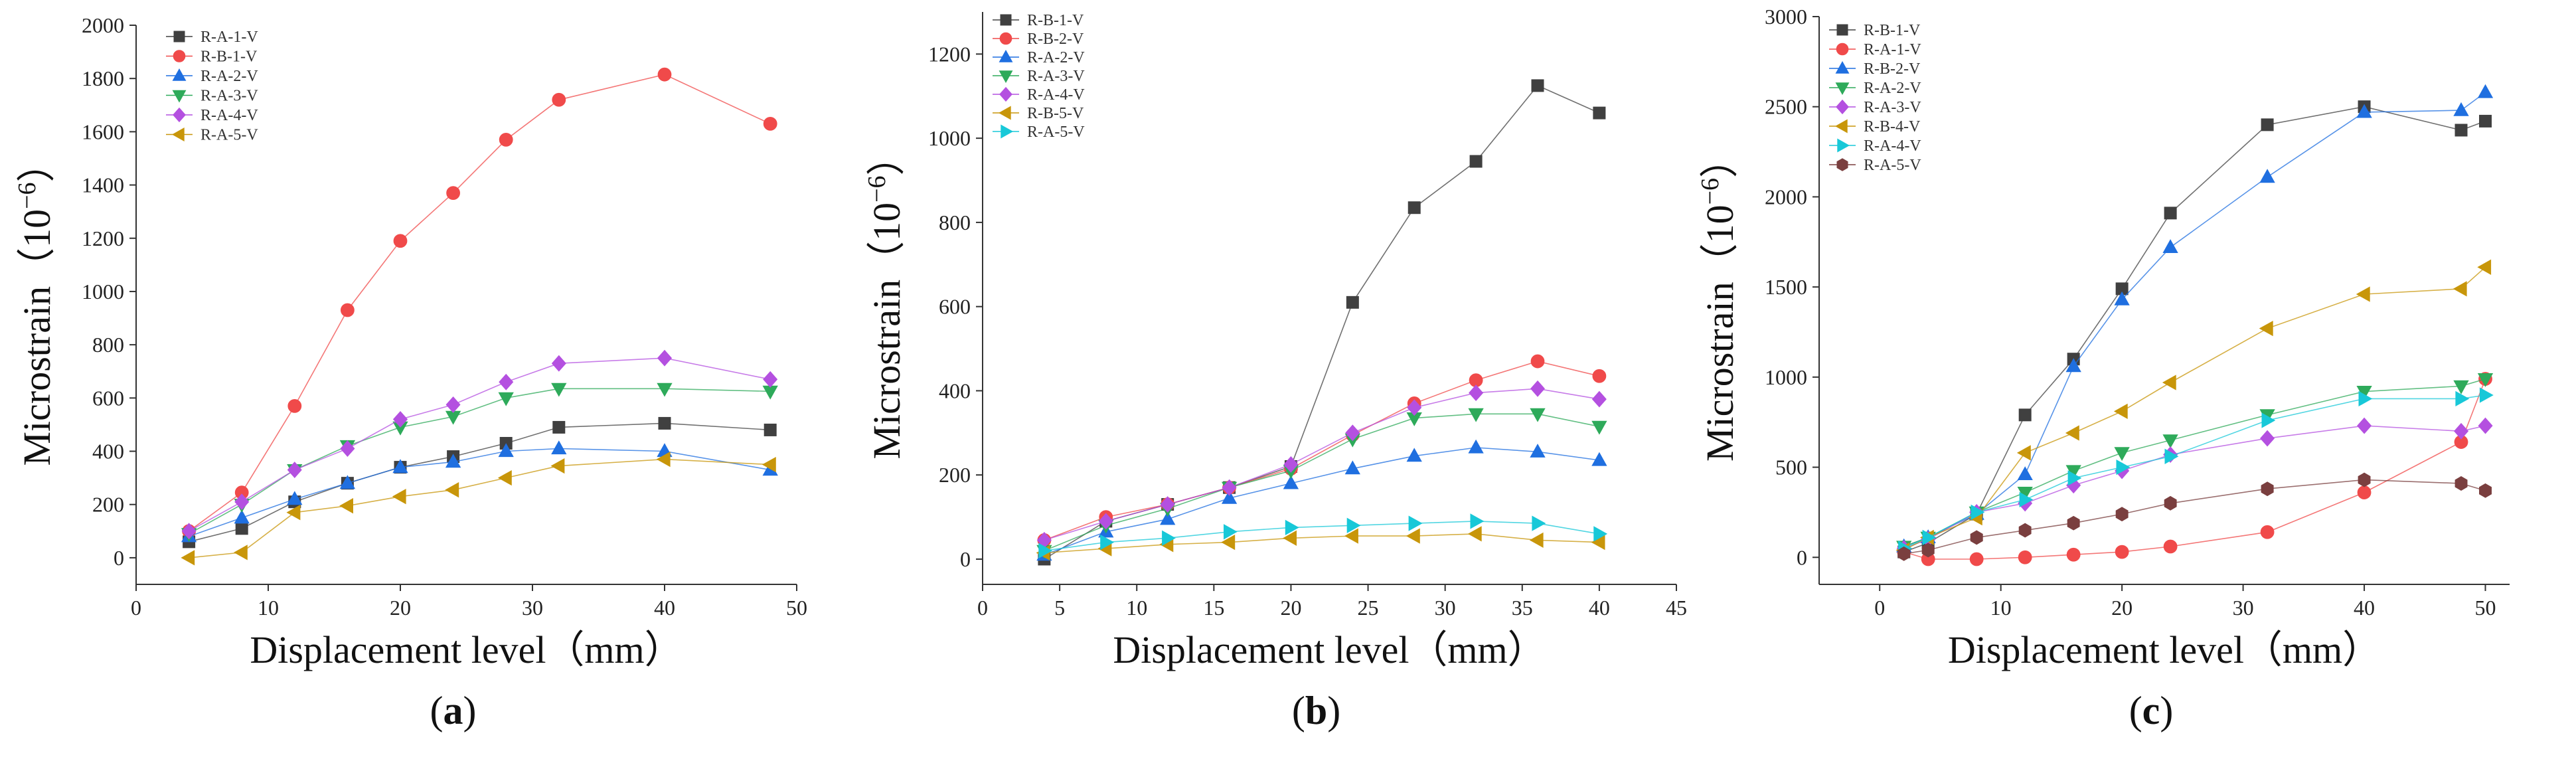  I want to click on y-tick-label: 500, so click(1791, 467).